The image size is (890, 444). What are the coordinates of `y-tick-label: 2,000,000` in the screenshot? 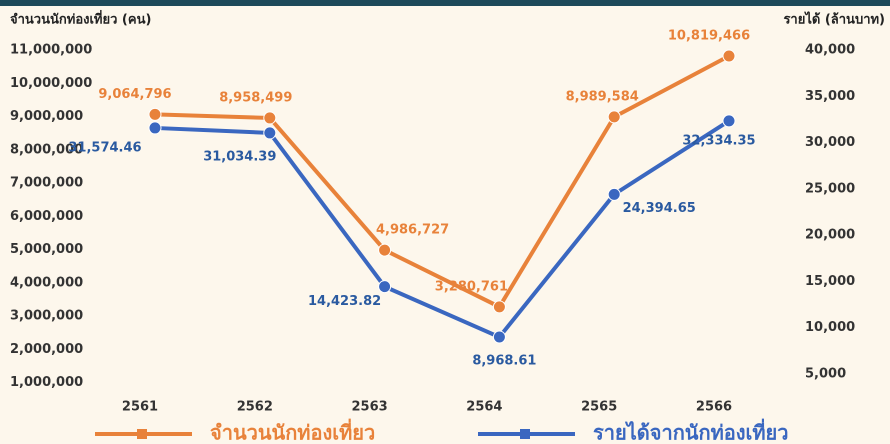 It's located at (46, 349).